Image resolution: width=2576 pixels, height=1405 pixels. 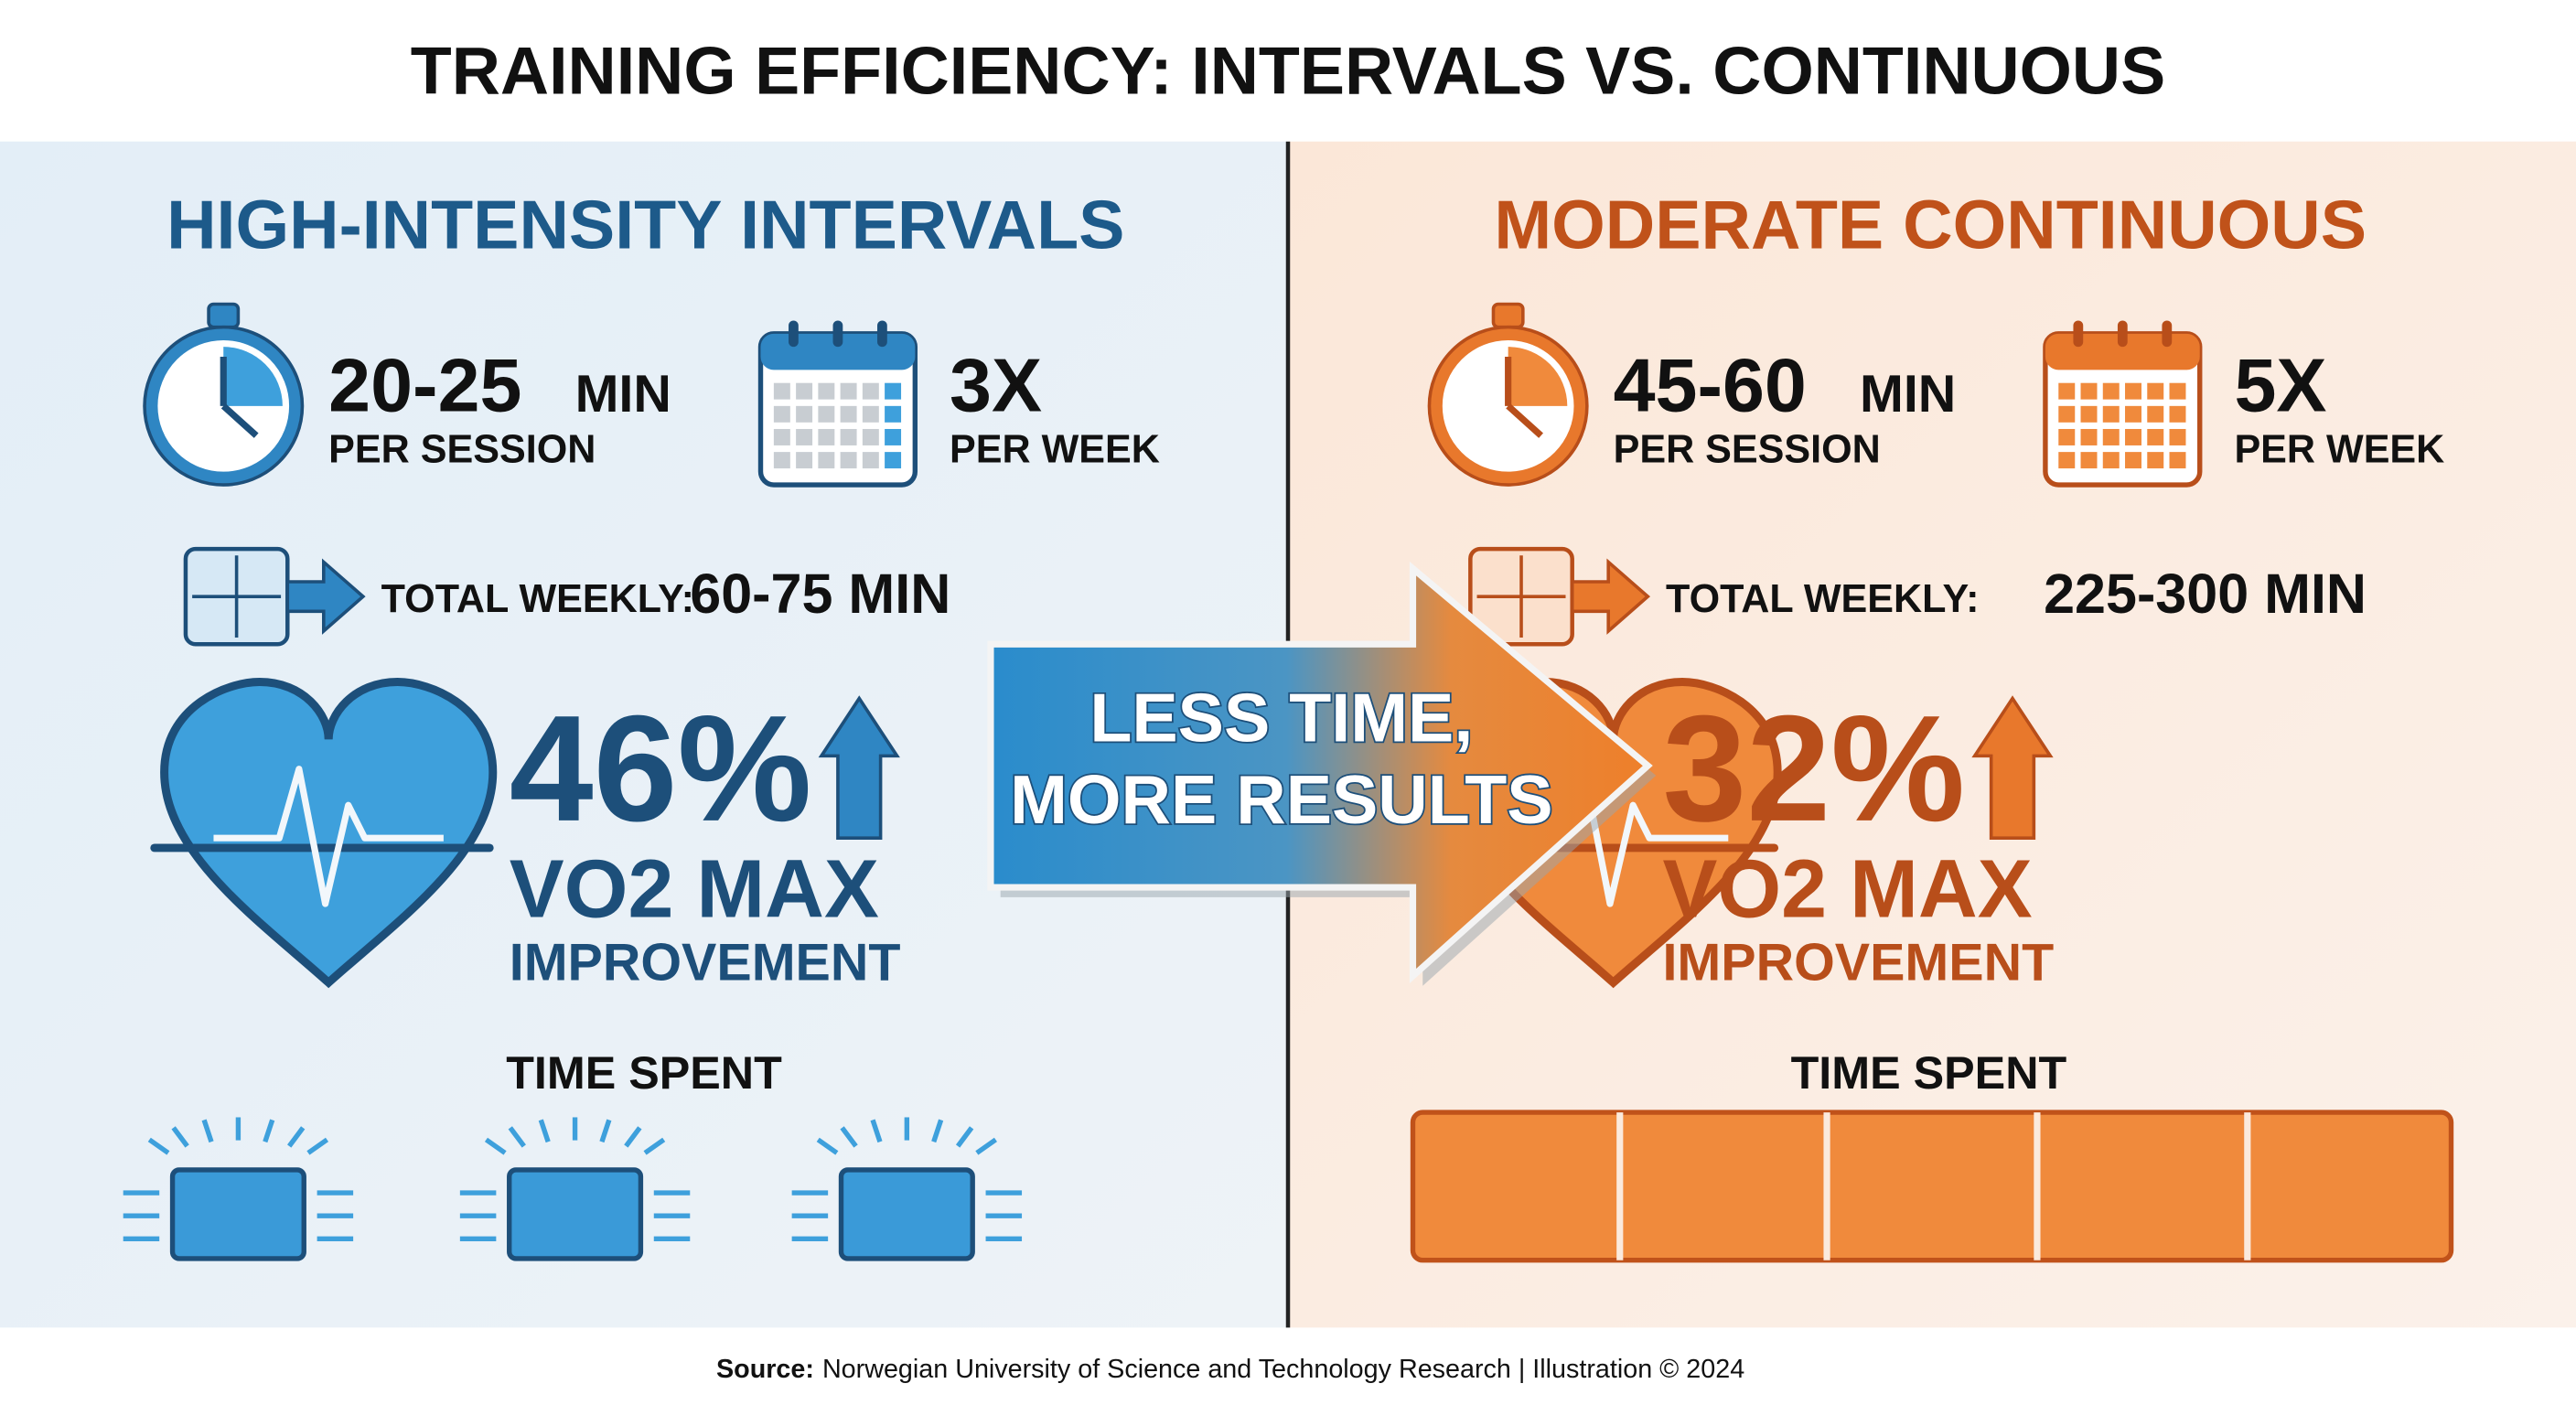 I want to click on calendar-top, so click(x=2122, y=351).